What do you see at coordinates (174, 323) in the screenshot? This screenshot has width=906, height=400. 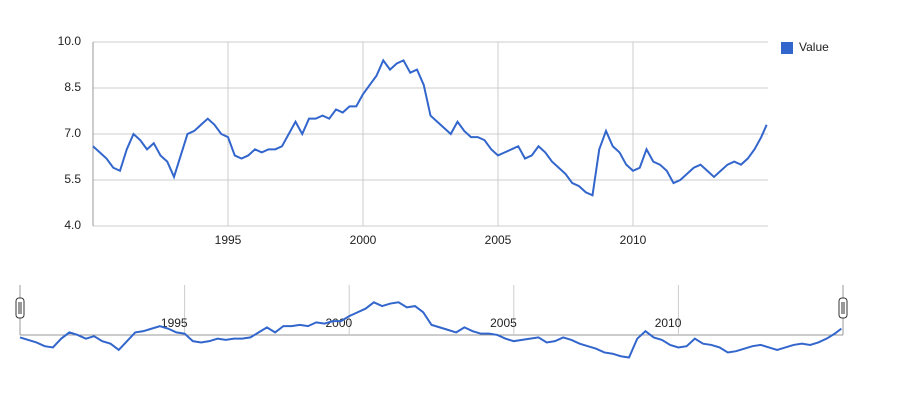 I see `navigator-tick-label: 1995` at bounding box center [174, 323].